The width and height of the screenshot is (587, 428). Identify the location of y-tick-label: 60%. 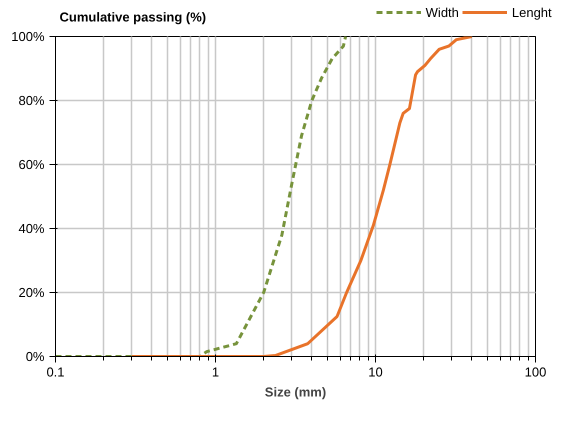
(31, 164).